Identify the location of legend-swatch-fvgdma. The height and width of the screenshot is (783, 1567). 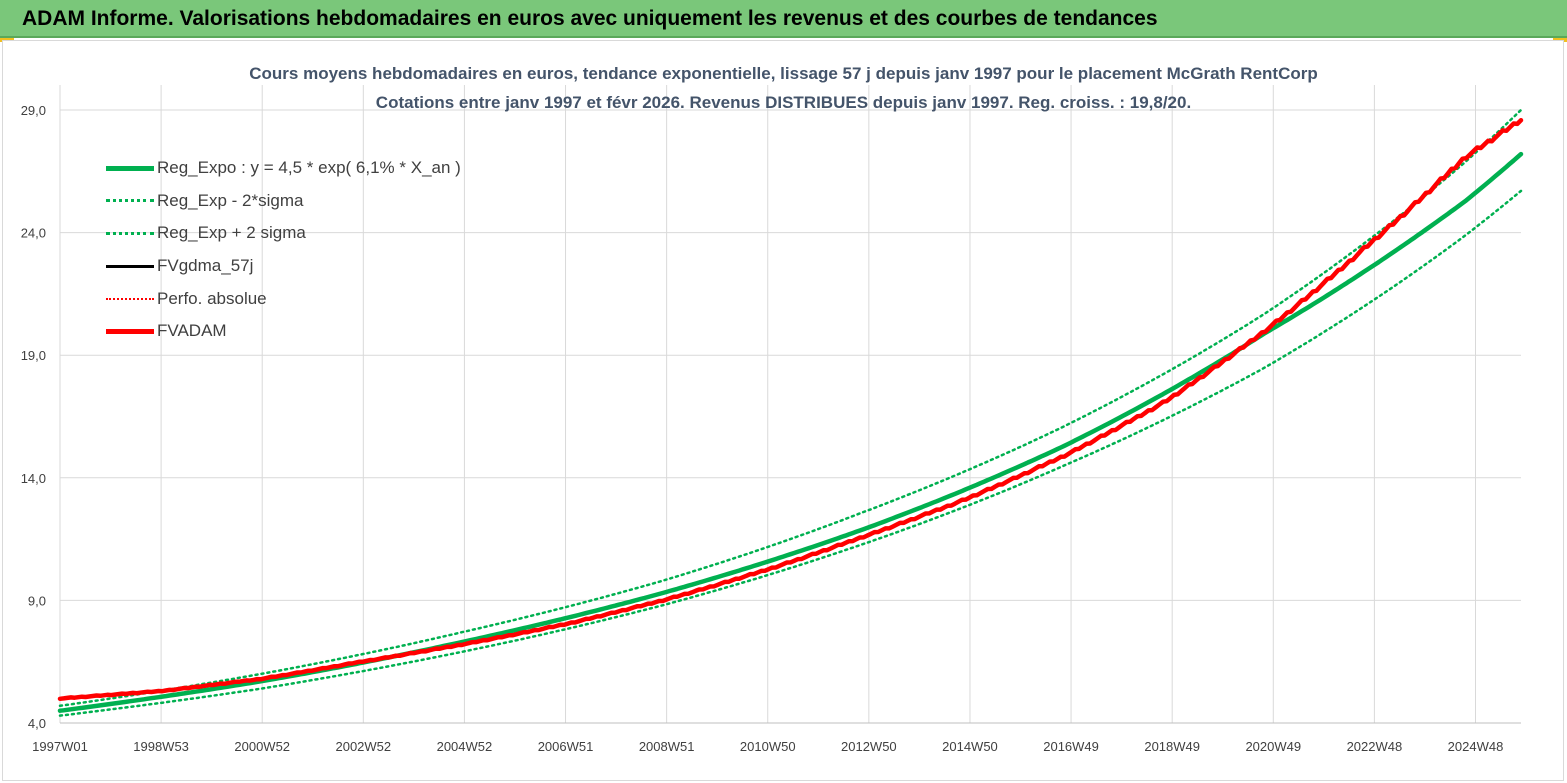
(130, 266).